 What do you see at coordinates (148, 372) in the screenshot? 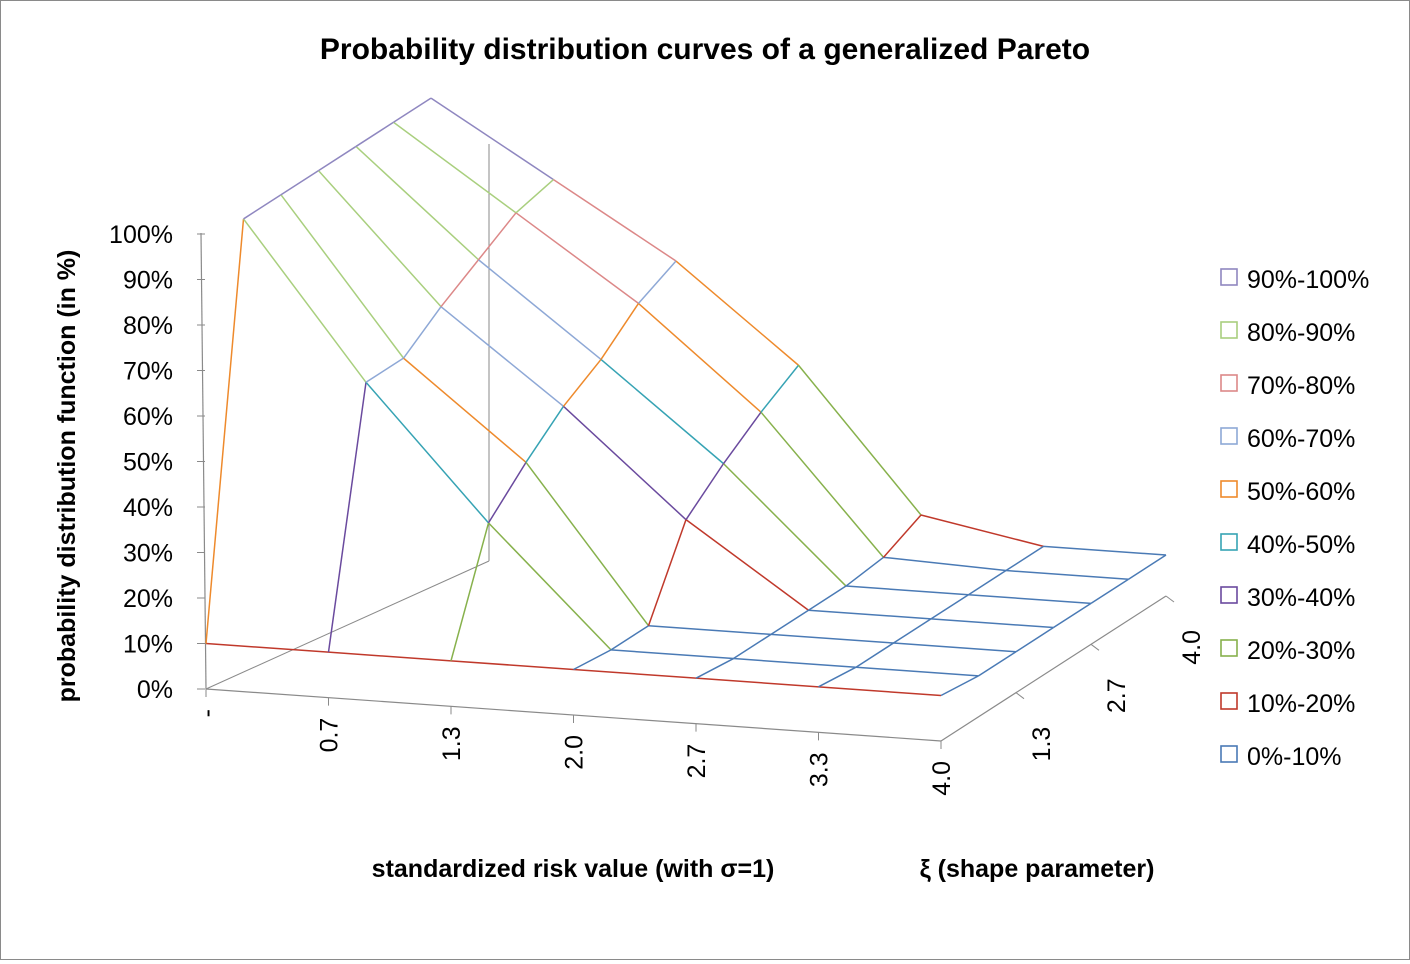
I see `y-tick-label: 70%` at bounding box center [148, 372].